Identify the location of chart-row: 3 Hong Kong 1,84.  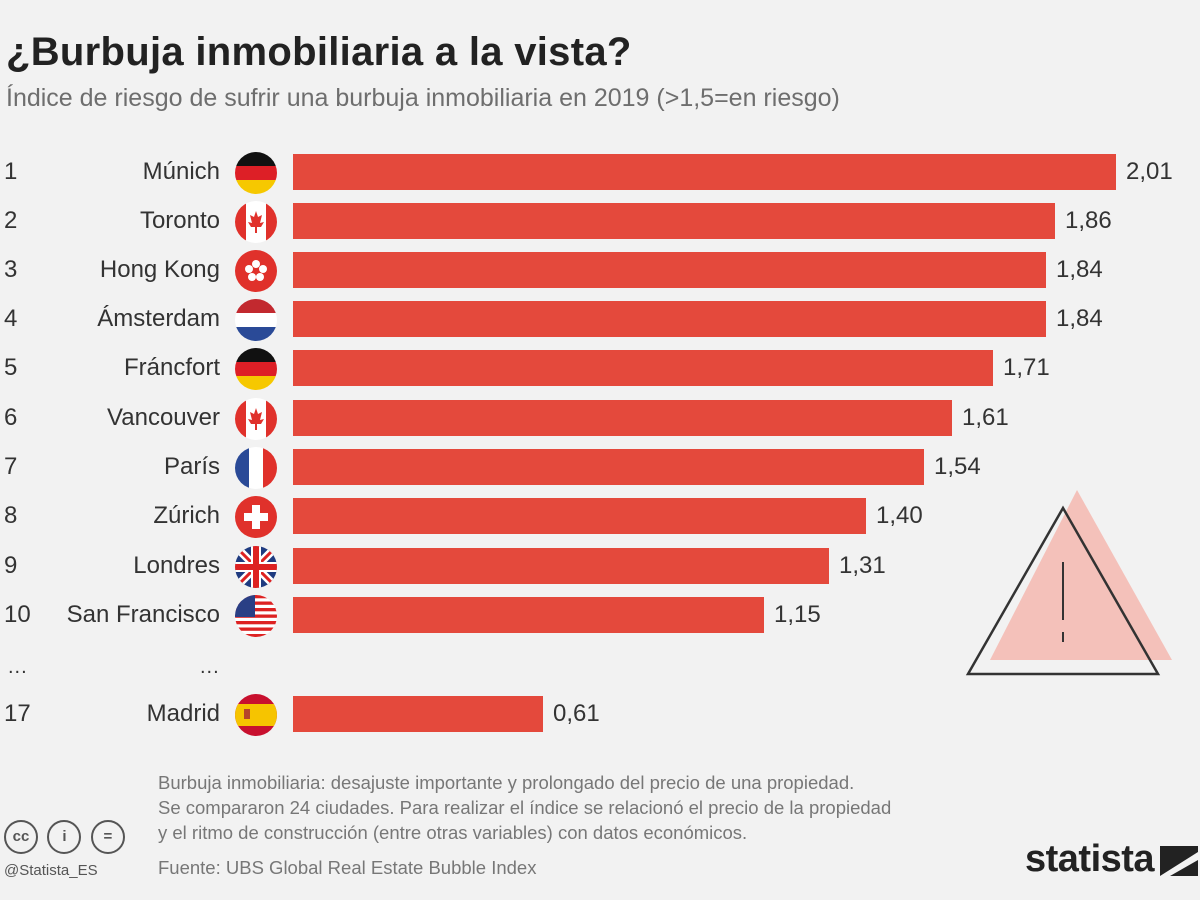
(600, 271).